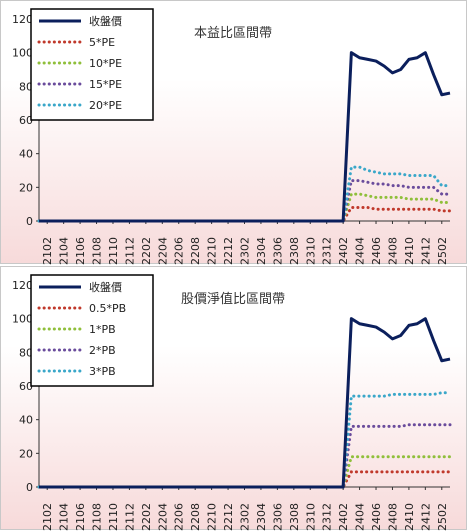  Describe the element at coordinates (162, 517) in the screenshot. I see `pb-x-tick-label: 2204` at that location.